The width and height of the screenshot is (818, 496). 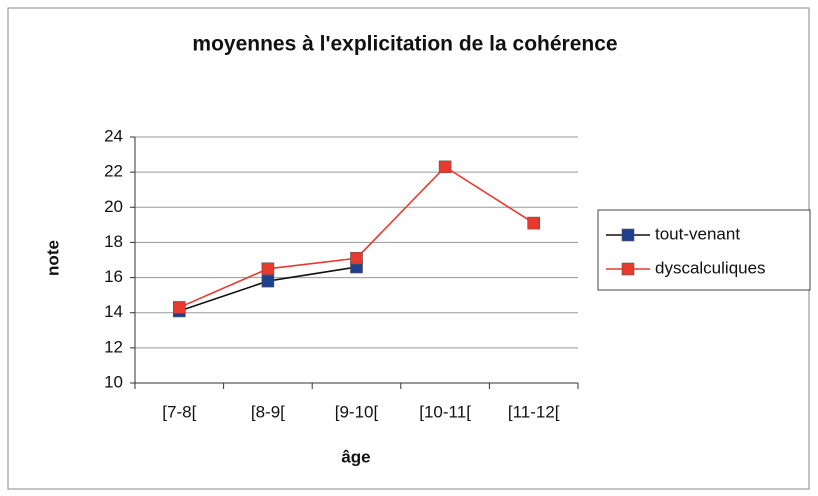 What do you see at coordinates (113, 206) in the screenshot?
I see `y-tick-label: 20` at bounding box center [113, 206].